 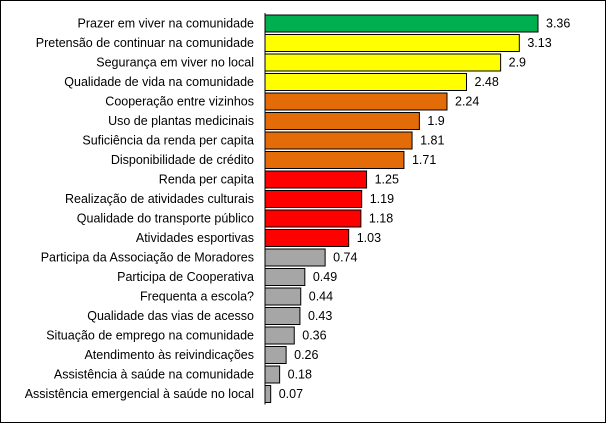 I want to click on value-label: 3.36, so click(x=558, y=24).